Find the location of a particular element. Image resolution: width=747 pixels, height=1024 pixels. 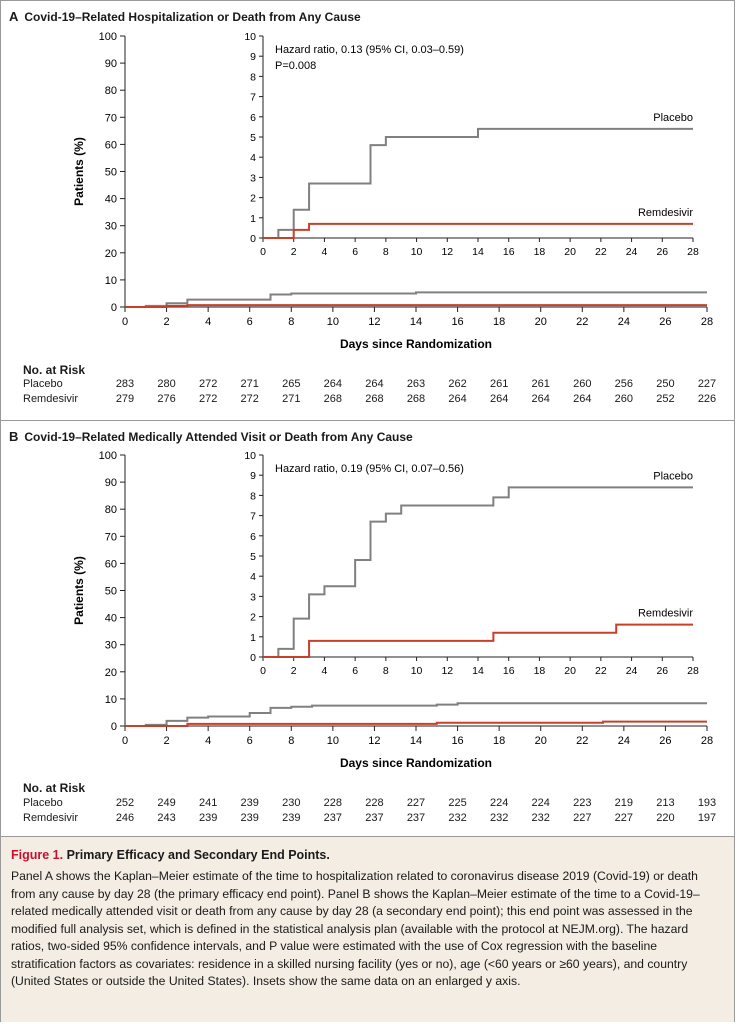

panel-b-hazard-ratio: Hazard ratio, 0.19 (95% CI, 0.07–0.56) is located at coordinates (369, 469).